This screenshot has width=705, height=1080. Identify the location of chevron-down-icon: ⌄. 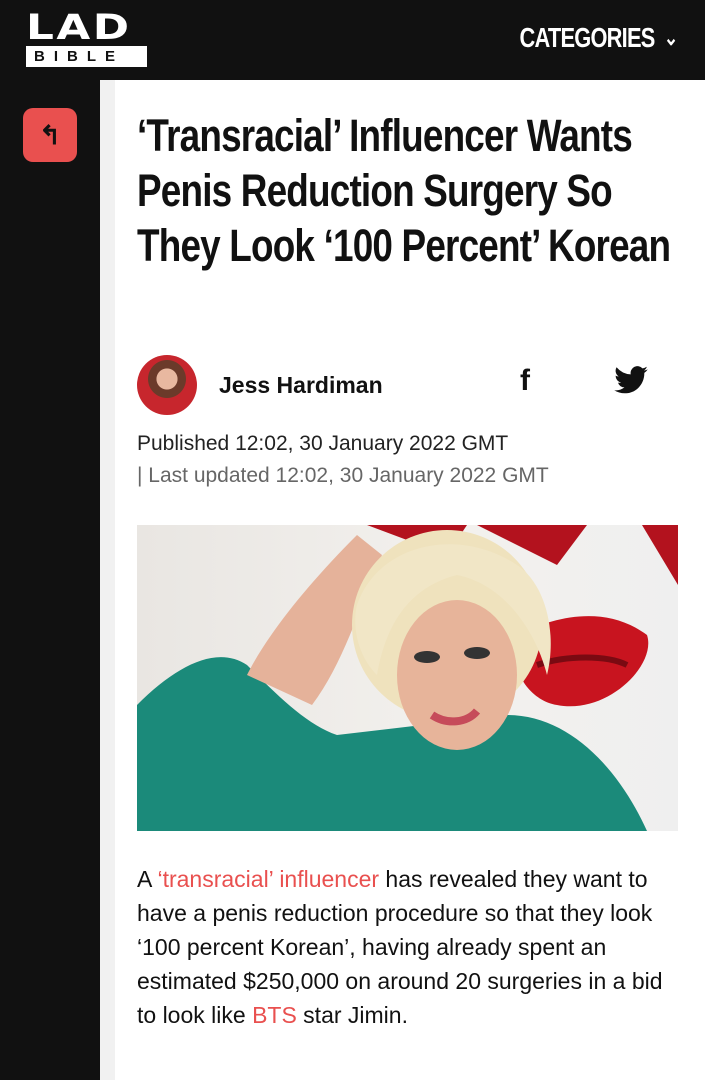
(670, 37).